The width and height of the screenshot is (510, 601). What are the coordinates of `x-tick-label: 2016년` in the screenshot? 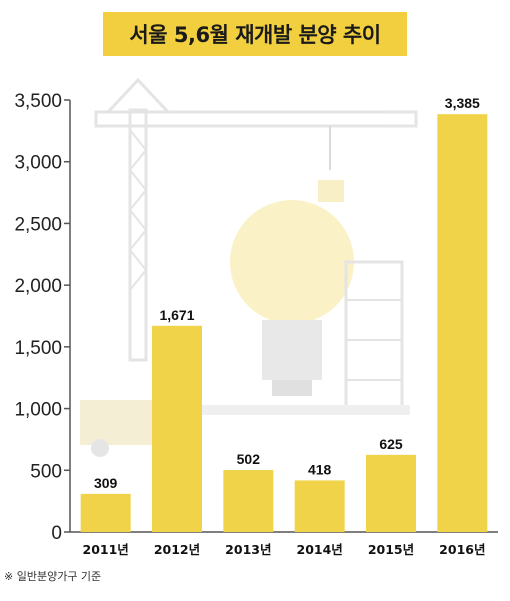 It's located at (462, 549).